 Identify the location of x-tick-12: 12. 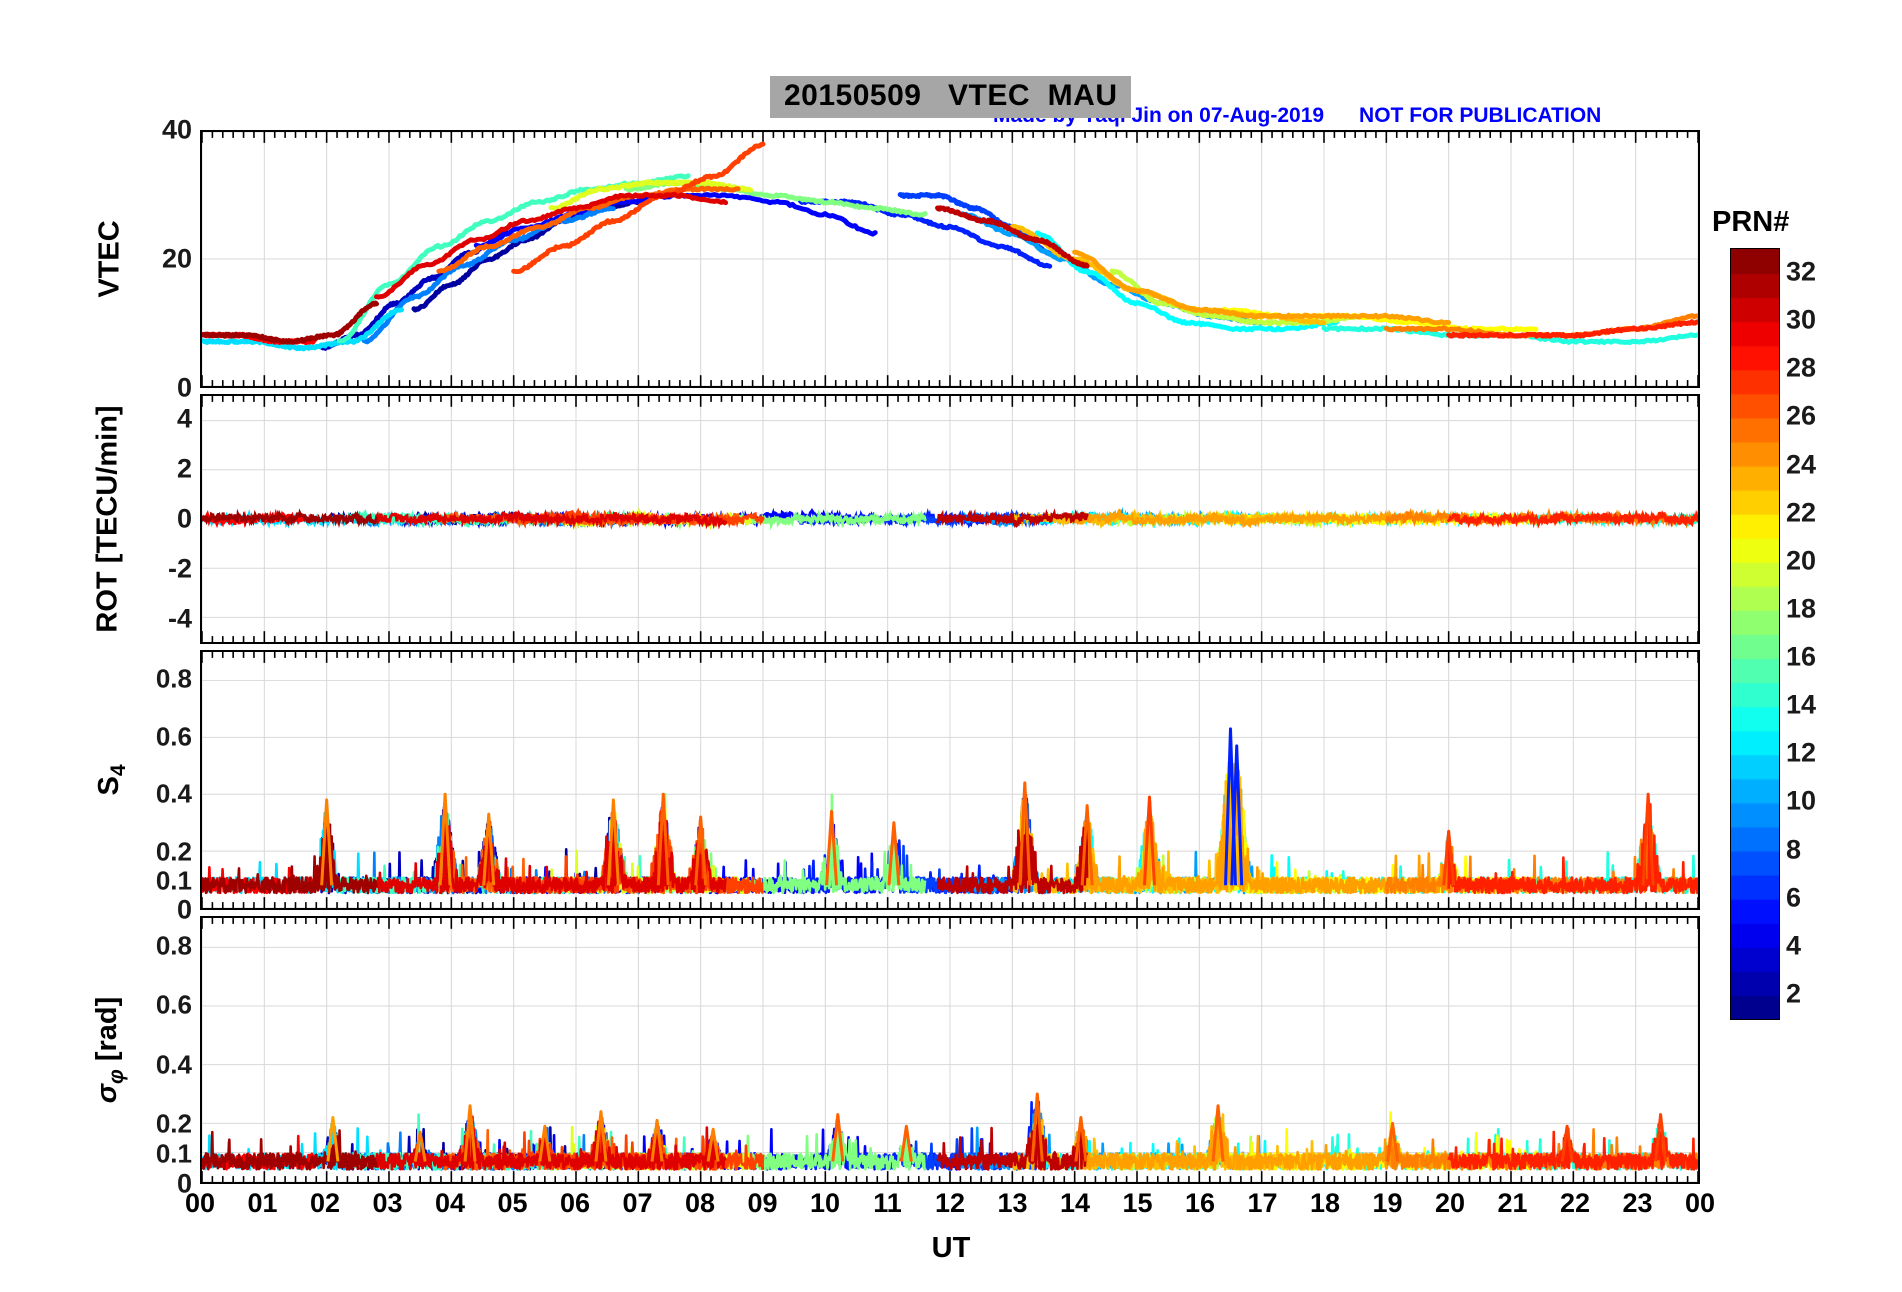
(950, 1203).